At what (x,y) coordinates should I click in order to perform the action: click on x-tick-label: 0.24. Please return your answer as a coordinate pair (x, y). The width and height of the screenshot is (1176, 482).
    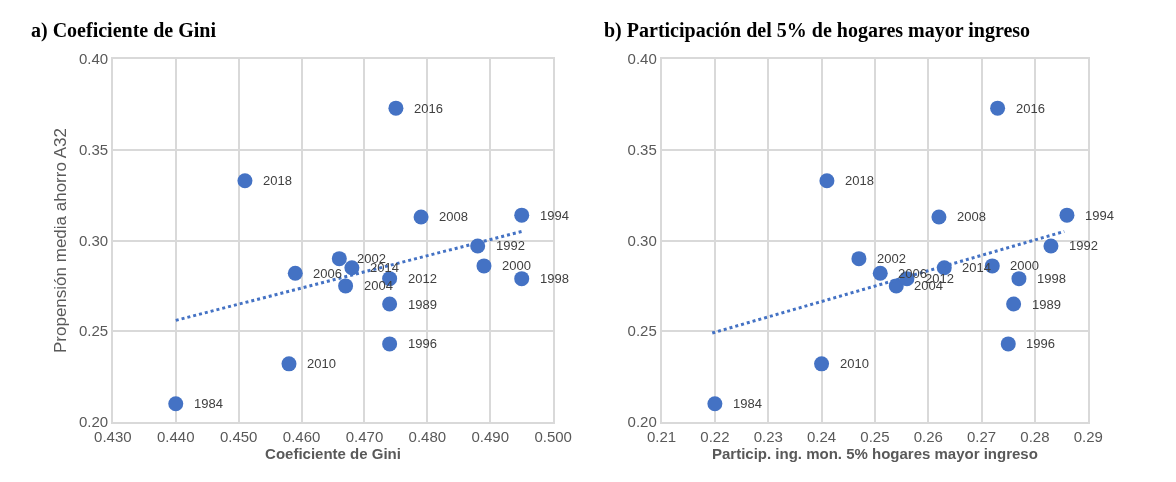
    Looking at the image, I should click on (821, 436).